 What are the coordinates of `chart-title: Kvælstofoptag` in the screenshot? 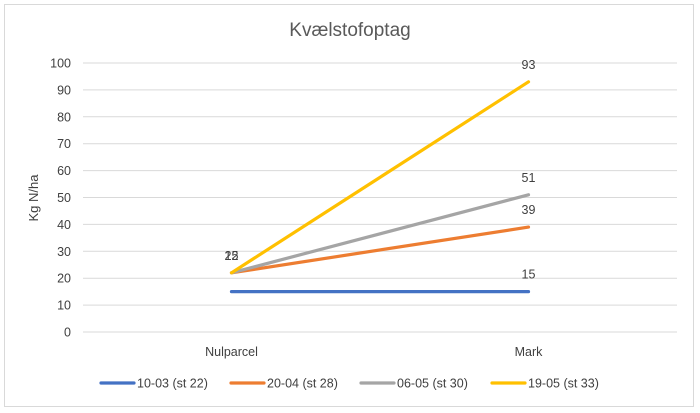 It's located at (349, 30).